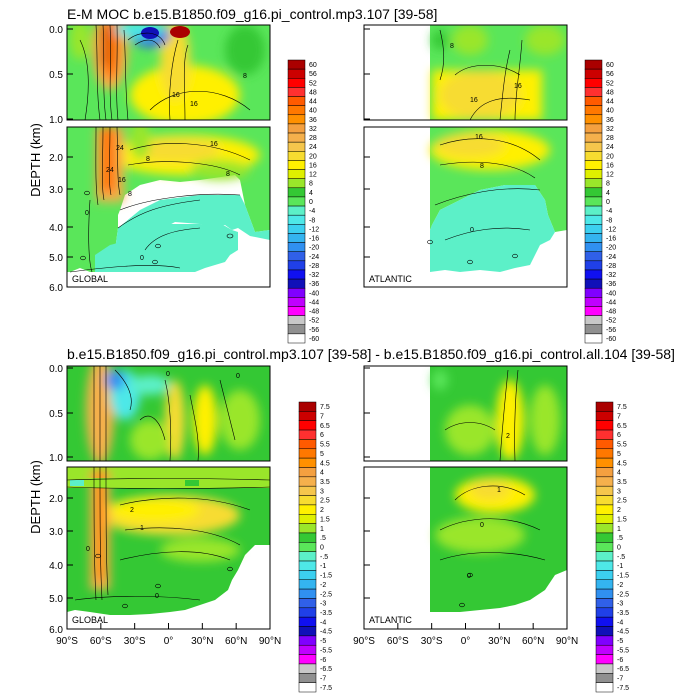 Image resolution: width=700 pixels, height=700 pixels. I want to click on colorbar-label: -2.5, so click(623, 594).